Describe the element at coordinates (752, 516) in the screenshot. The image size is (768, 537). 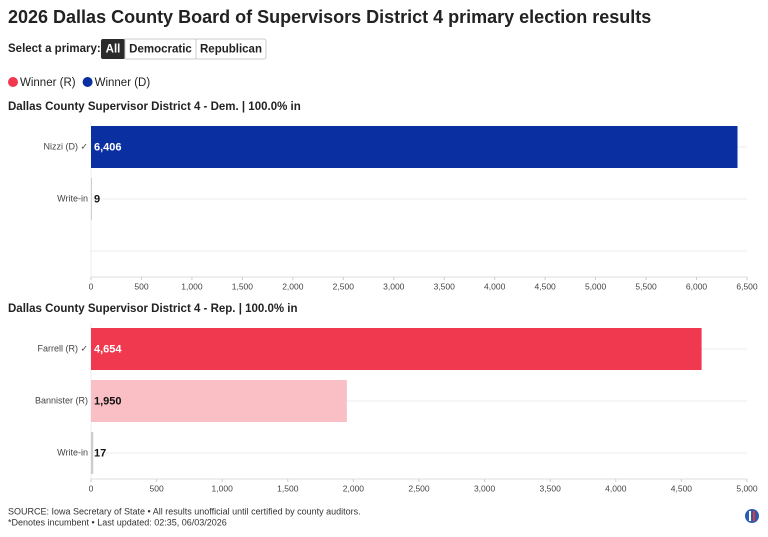
I see `logo` at that location.